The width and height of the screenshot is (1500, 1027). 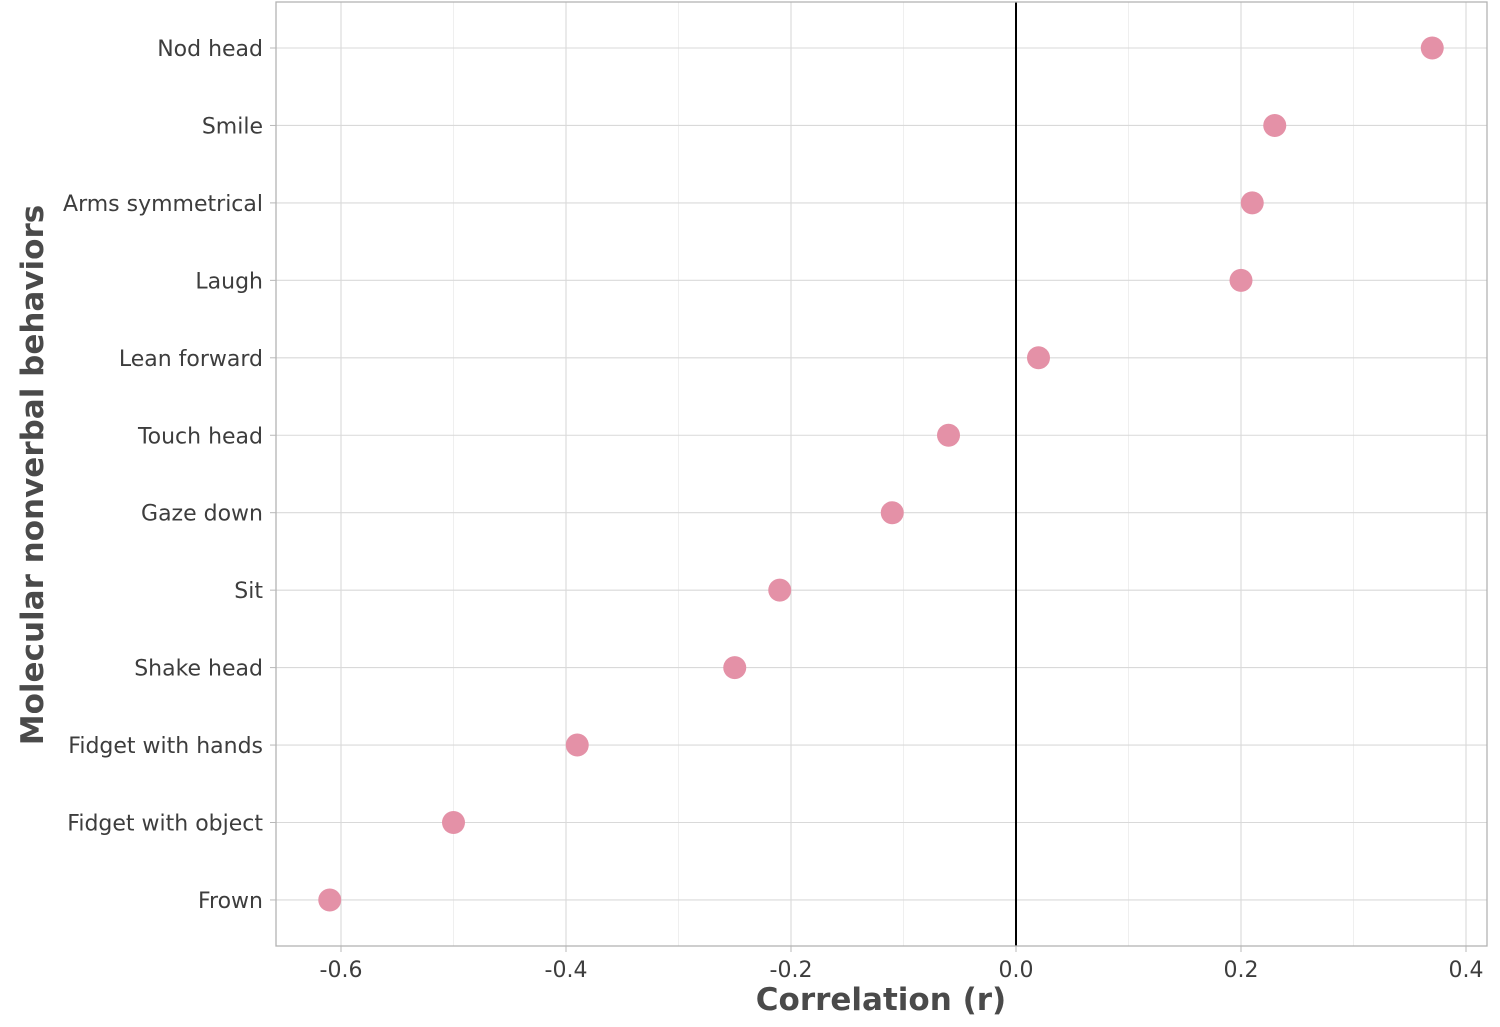 What do you see at coordinates (248, 591) in the screenshot?
I see `y-tick-label: Sit` at bounding box center [248, 591].